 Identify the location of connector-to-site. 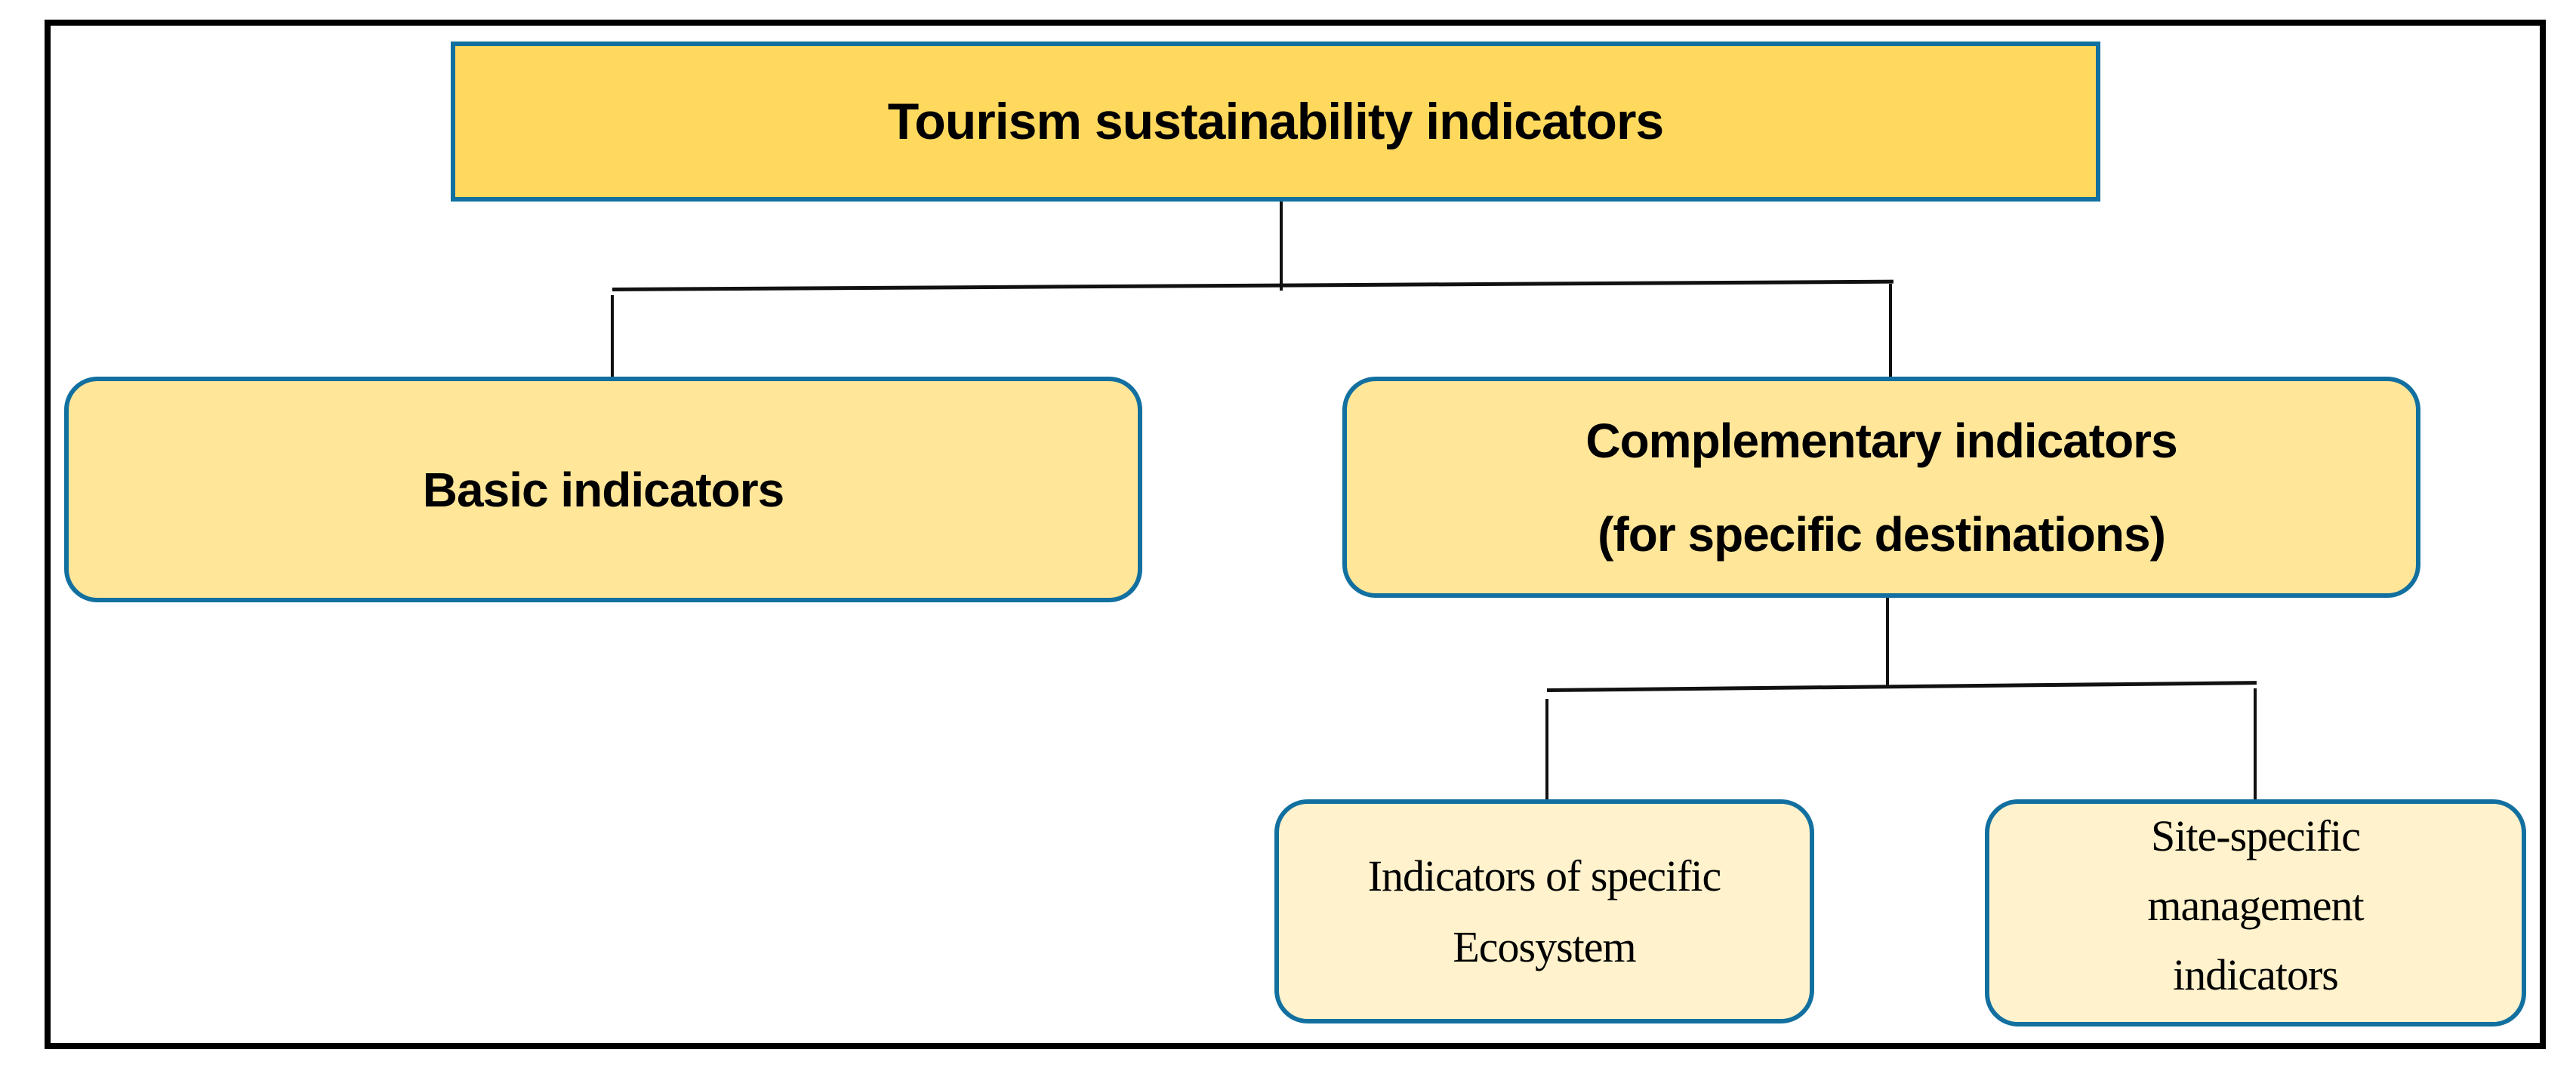
(2255, 744).